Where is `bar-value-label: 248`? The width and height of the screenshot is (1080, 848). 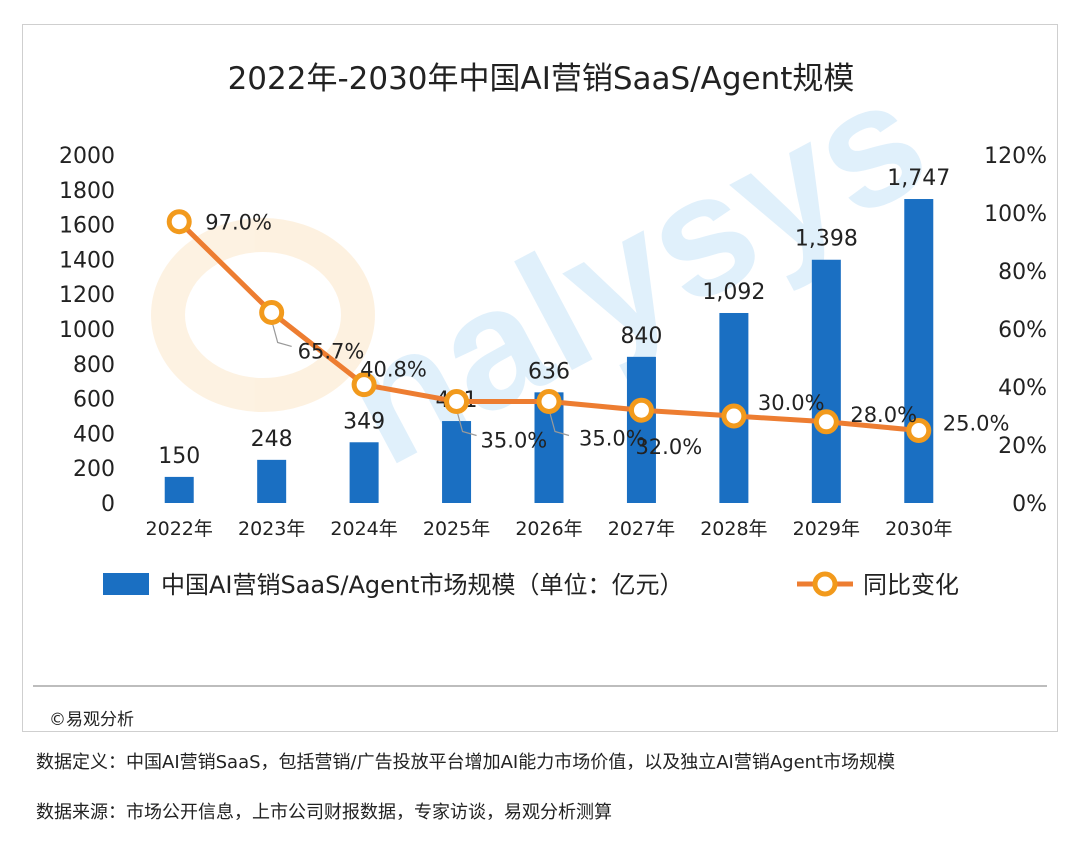
bar-value-label: 248 is located at coordinates (272, 439).